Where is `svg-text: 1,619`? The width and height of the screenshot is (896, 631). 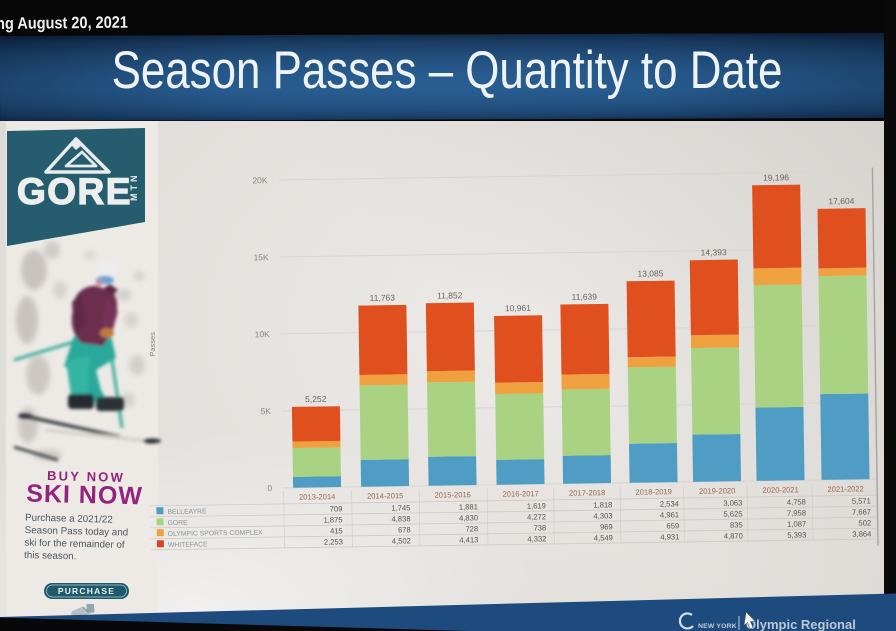
svg-text: 1,619 is located at coordinates (536, 505).